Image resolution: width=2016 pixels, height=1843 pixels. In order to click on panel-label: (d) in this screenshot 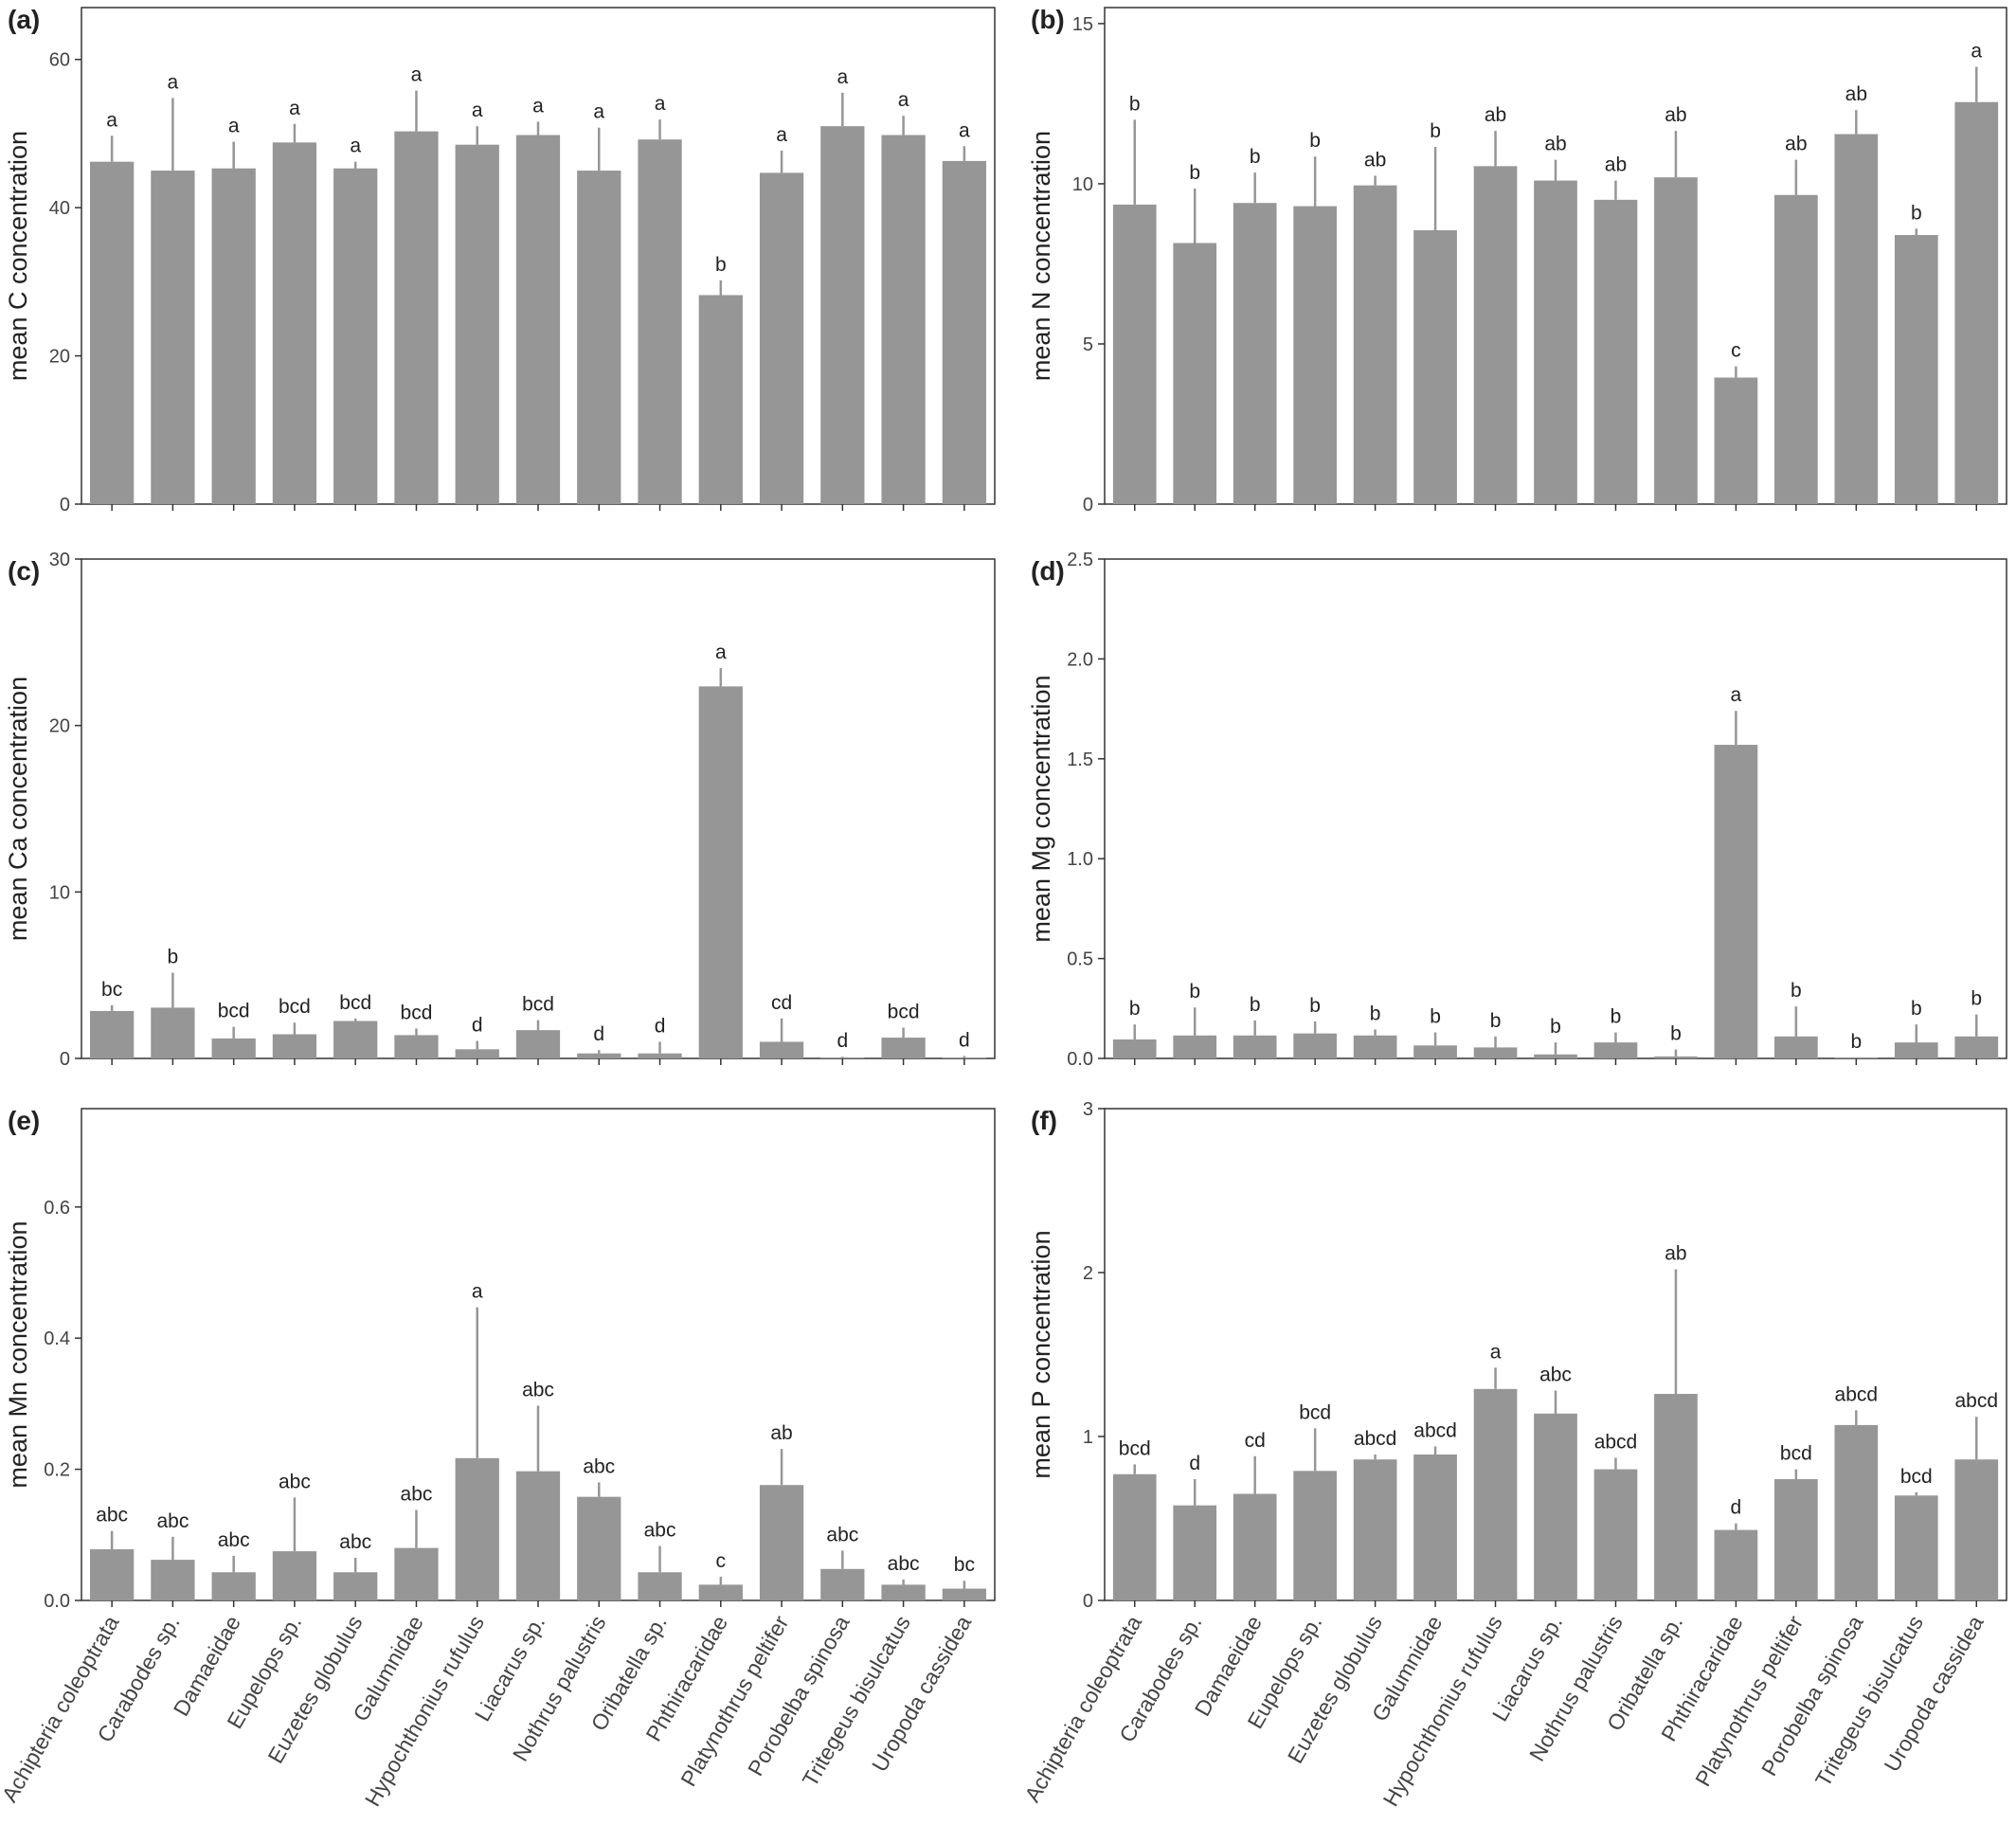, I will do `click(1048, 571)`.